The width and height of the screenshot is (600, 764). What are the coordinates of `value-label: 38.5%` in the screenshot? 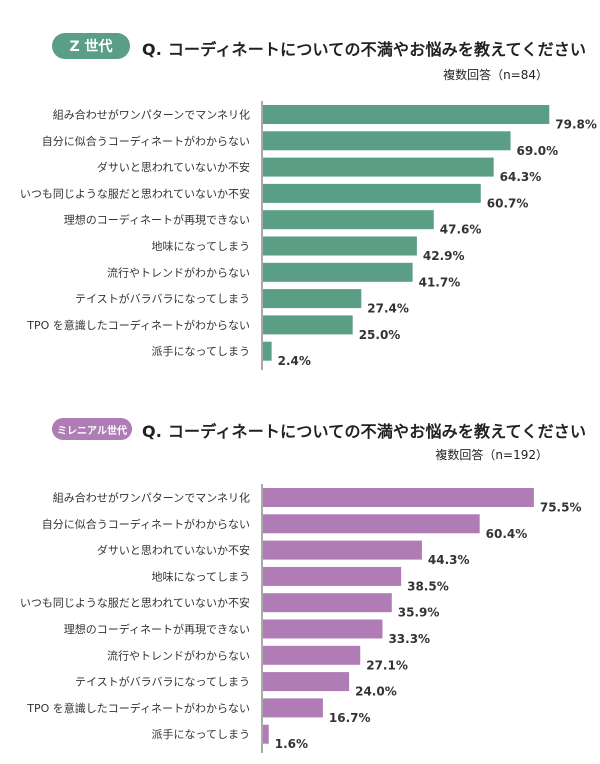 It's located at (428, 586).